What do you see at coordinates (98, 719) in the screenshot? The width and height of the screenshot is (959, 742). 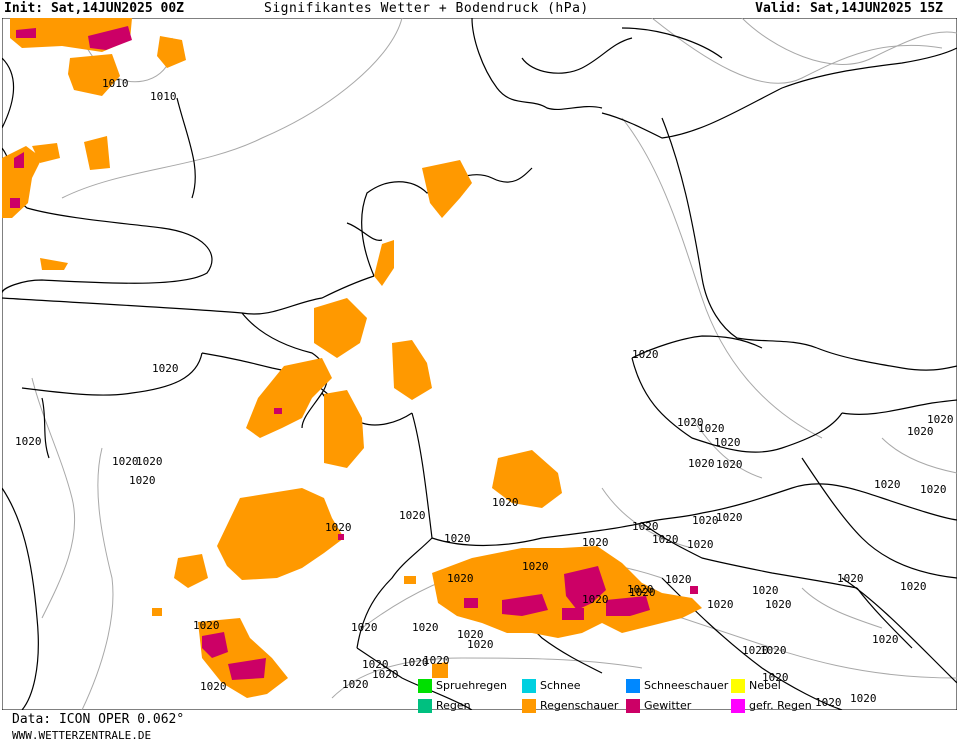 I see `data-source-label: Data: ICON OPER 0.062°` at bounding box center [98, 719].